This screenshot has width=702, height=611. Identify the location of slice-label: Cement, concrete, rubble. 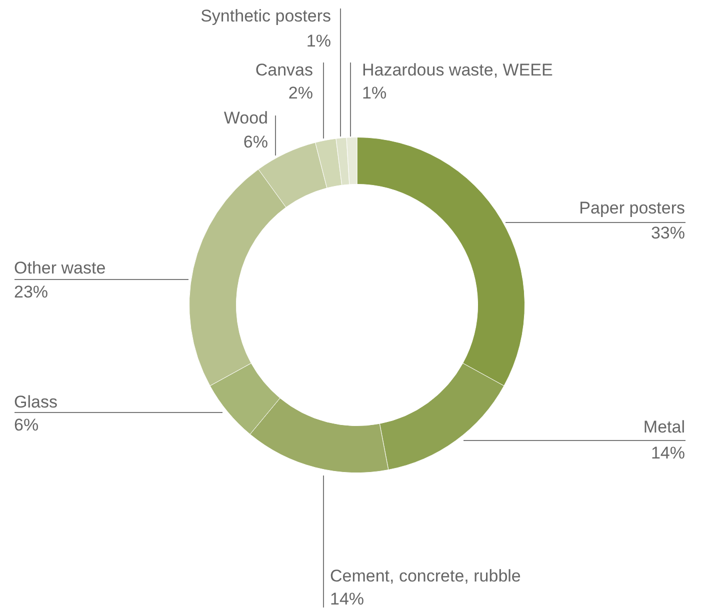
(425, 576).